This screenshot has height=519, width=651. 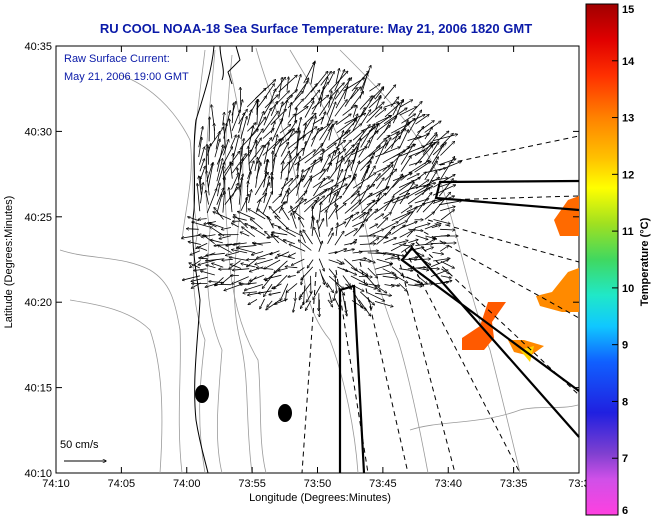 What do you see at coordinates (38, 218) in the screenshot?
I see `y-tick-label: 40:25` at bounding box center [38, 218].